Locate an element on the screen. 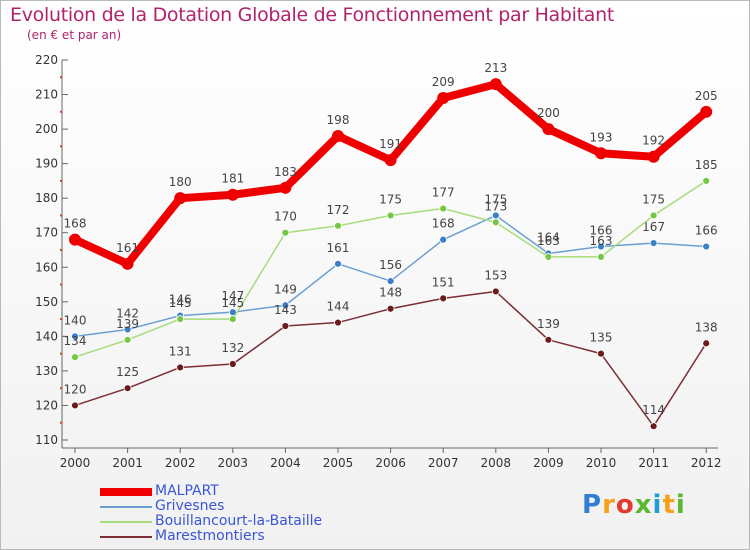 The height and width of the screenshot is (550, 750). data-label: 172 is located at coordinates (338, 210).